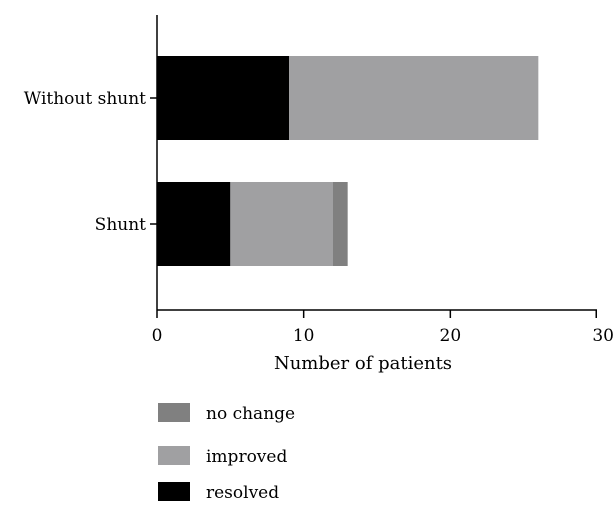  Describe the element at coordinates (174, 491) in the screenshot. I see `legend-swatch-resolved` at that location.